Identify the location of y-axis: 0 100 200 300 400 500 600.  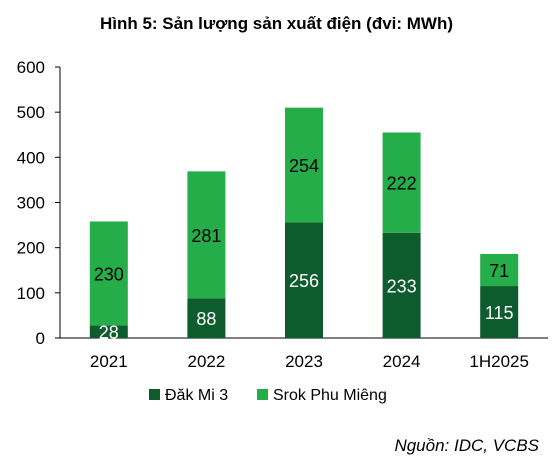
(39, 203).